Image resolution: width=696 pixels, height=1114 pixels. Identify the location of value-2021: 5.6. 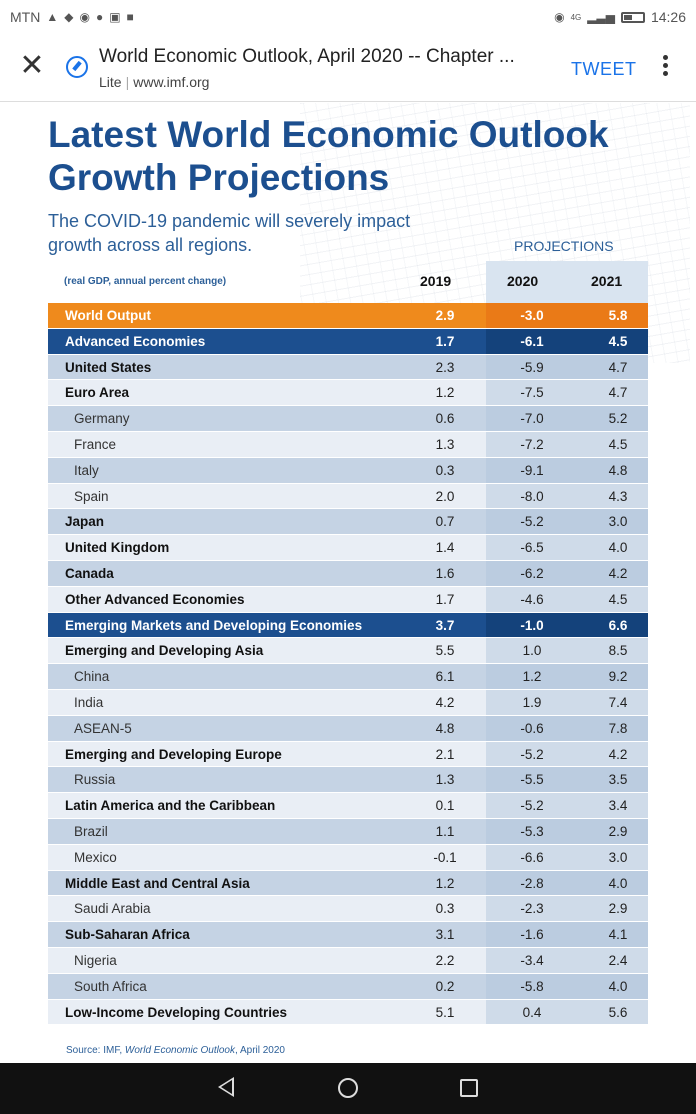
(618, 1012).